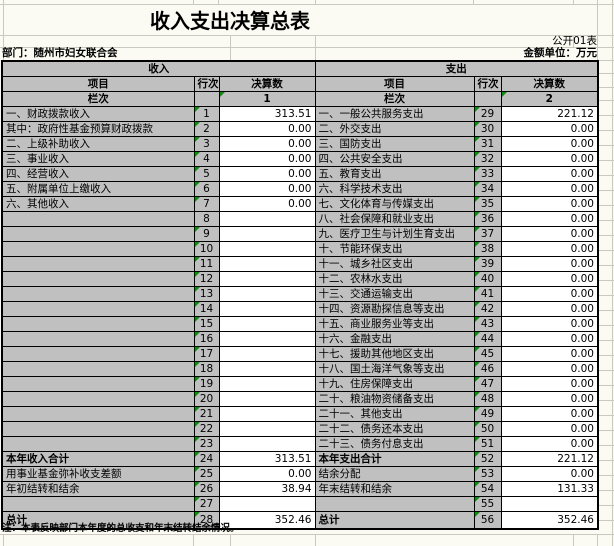 This screenshot has height=546, width=614. Describe the element at coordinates (487, 219) in the screenshot. I see `cell-expense-rowno: 36` at that location.